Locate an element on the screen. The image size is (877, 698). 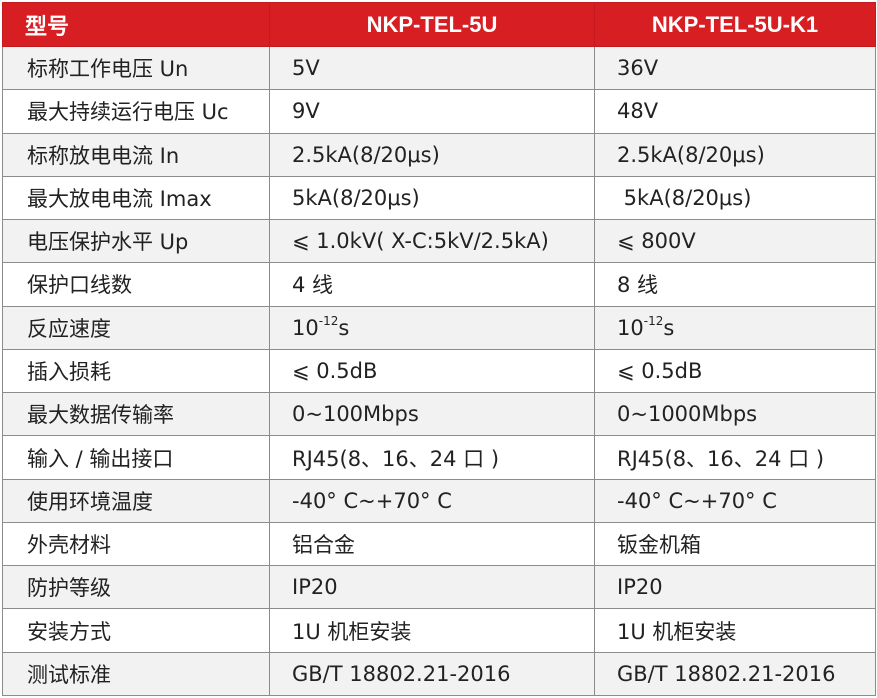
value-5u-k1: 36V is located at coordinates (735, 68).